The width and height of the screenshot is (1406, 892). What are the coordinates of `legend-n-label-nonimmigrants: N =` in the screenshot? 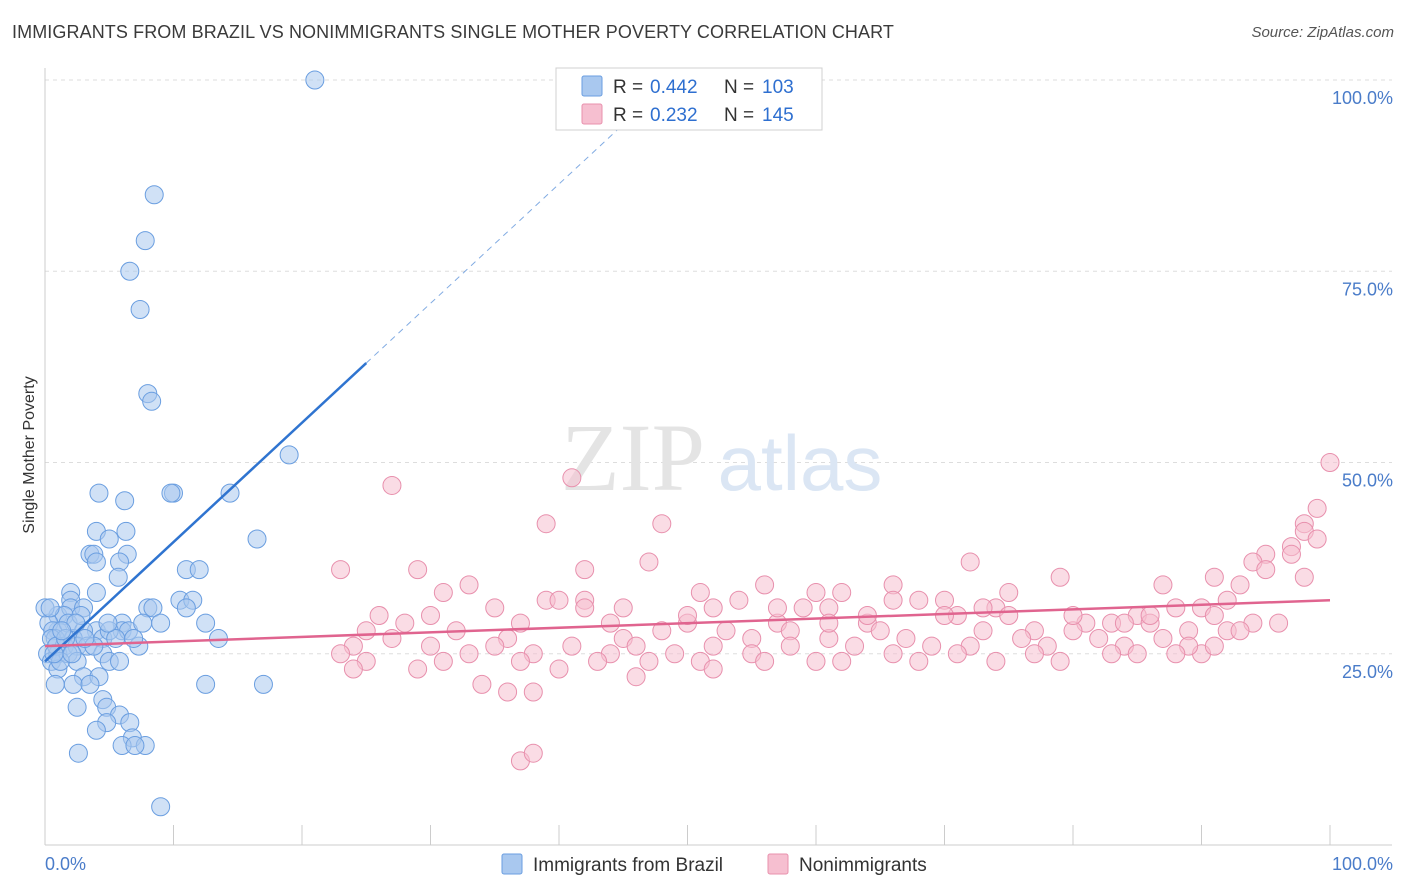 It's located at (739, 115).